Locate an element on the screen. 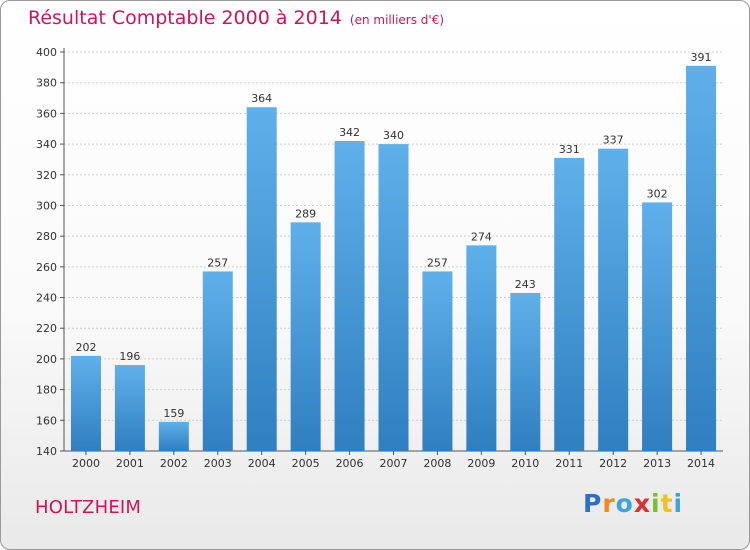 The image size is (750, 550). y-tick-label: 400 is located at coordinates (46, 52).